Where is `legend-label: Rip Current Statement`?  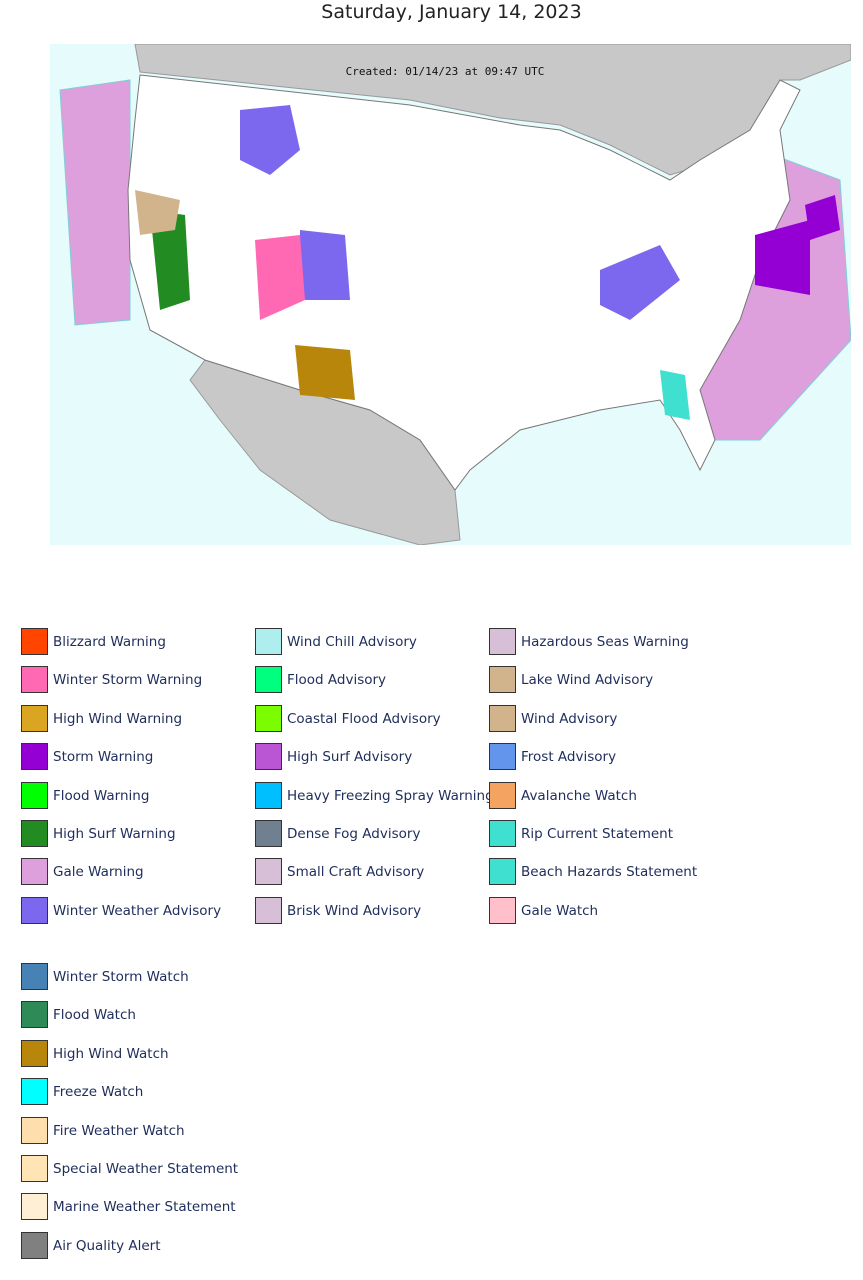 legend-label: Rip Current Statement is located at coordinates (597, 834).